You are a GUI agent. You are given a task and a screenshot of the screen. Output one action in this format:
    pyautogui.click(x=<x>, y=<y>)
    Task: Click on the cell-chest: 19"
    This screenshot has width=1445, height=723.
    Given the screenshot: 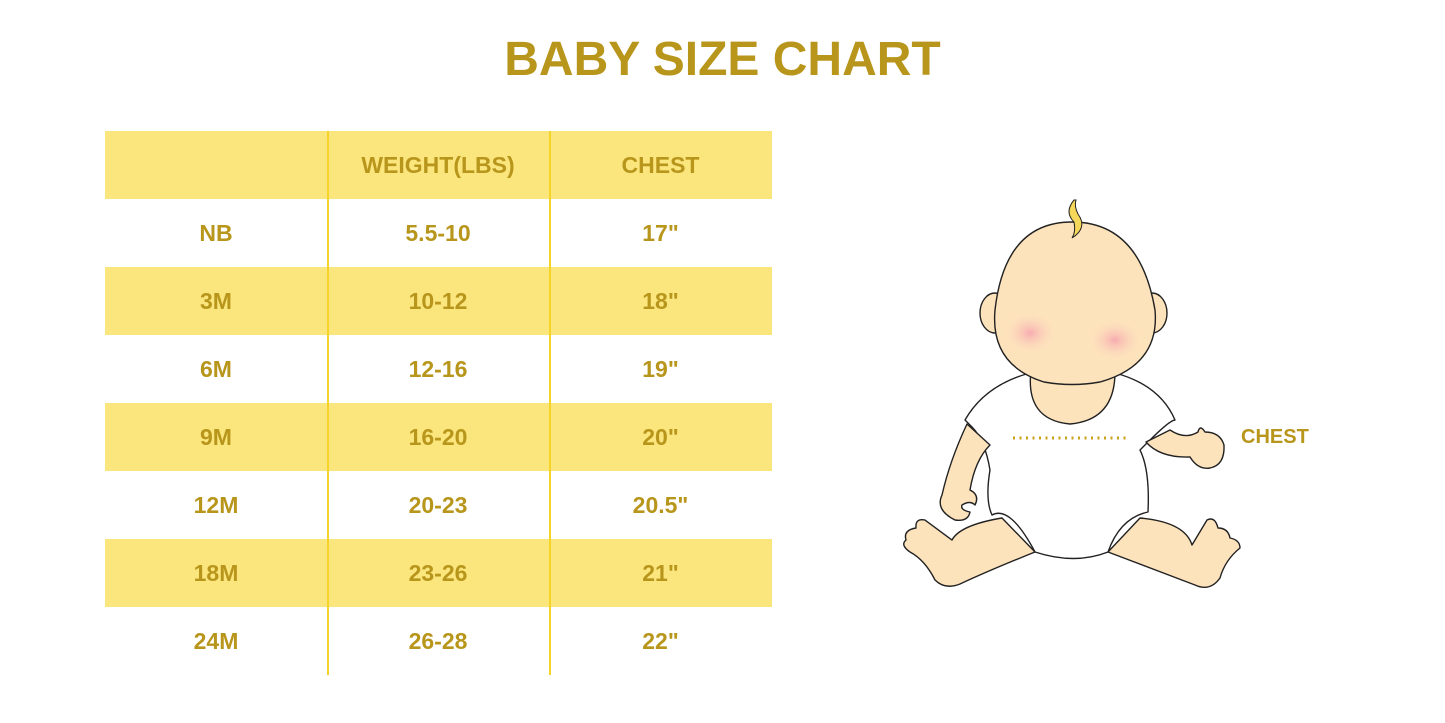 What is the action you would take?
    pyautogui.click(x=660, y=368)
    